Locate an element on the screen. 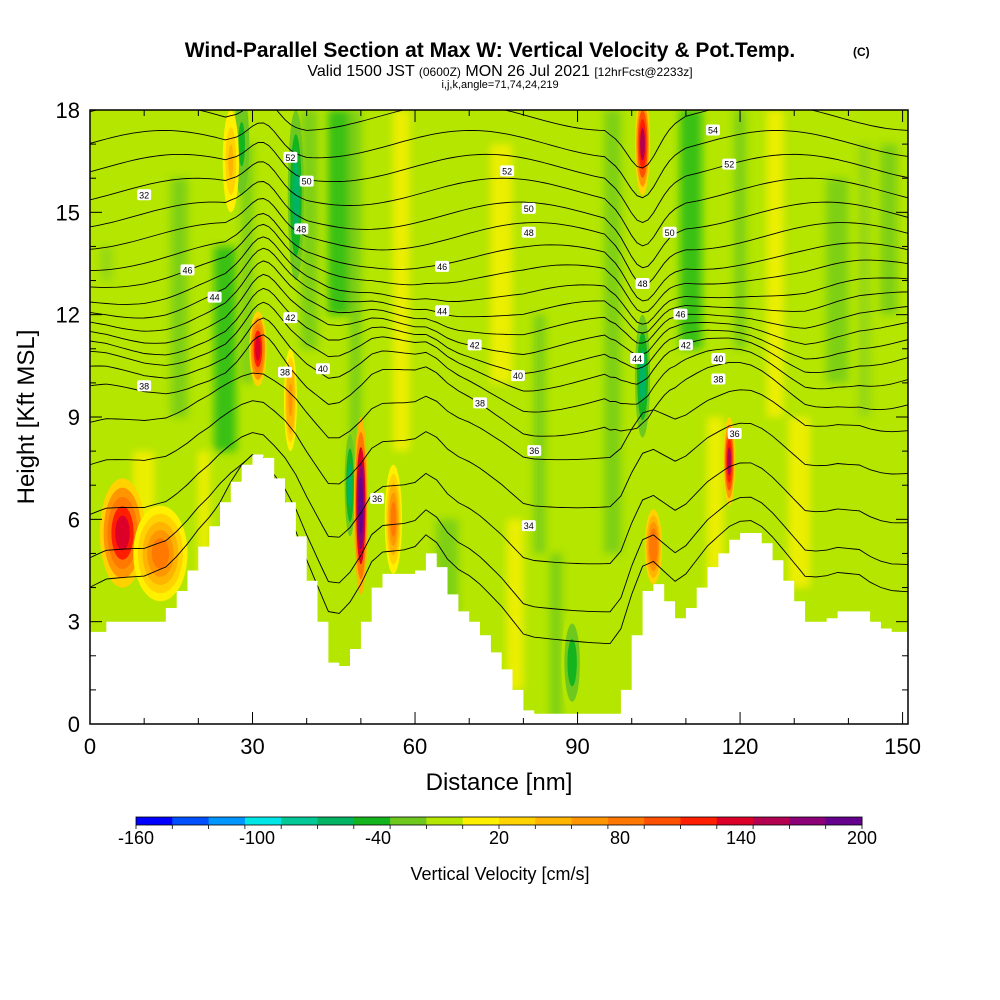 The image size is (1000, 1000). valid-time-label: Valid 1500 JST is located at coordinates (361, 71).